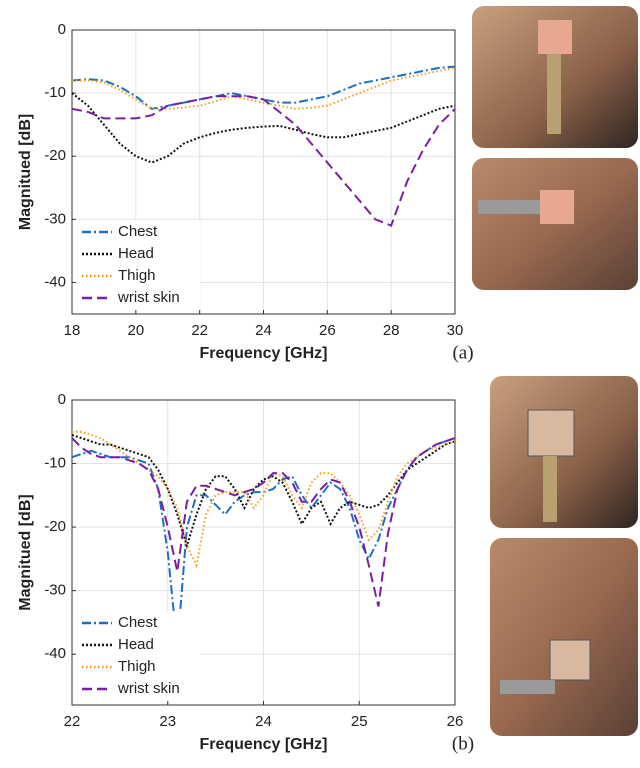 This screenshot has height=768, width=640. What do you see at coordinates (72, 330) in the screenshot?
I see `x-tick-label: 18` at bounding box center [72, 330].